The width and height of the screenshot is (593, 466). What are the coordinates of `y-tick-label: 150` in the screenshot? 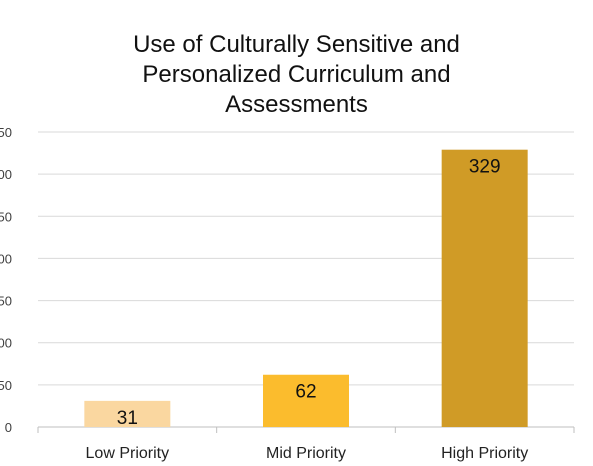 It's located at (6, 301).